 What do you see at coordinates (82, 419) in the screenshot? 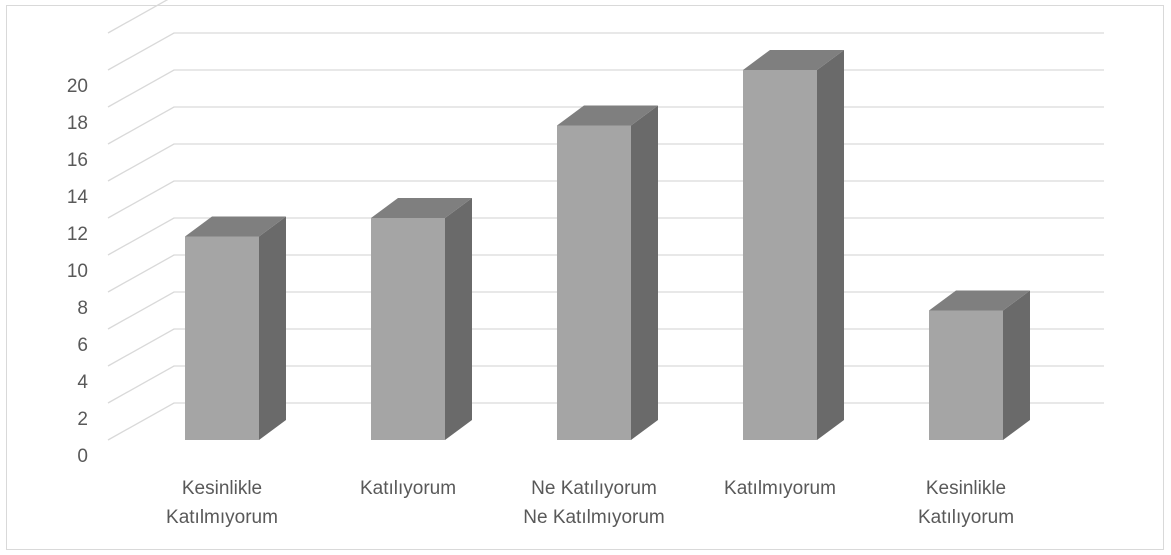
I see `y-tick-label: 2` at bounding box center [82, 419].